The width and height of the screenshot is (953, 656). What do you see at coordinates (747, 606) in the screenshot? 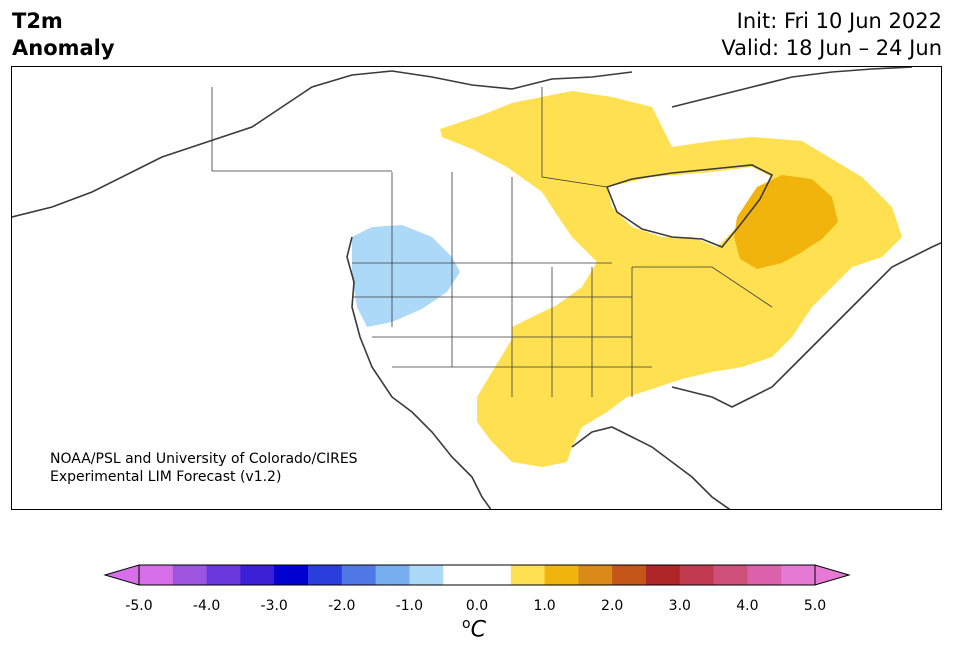
I see `tick-label: 4.0` at bounding box center [747, 606].